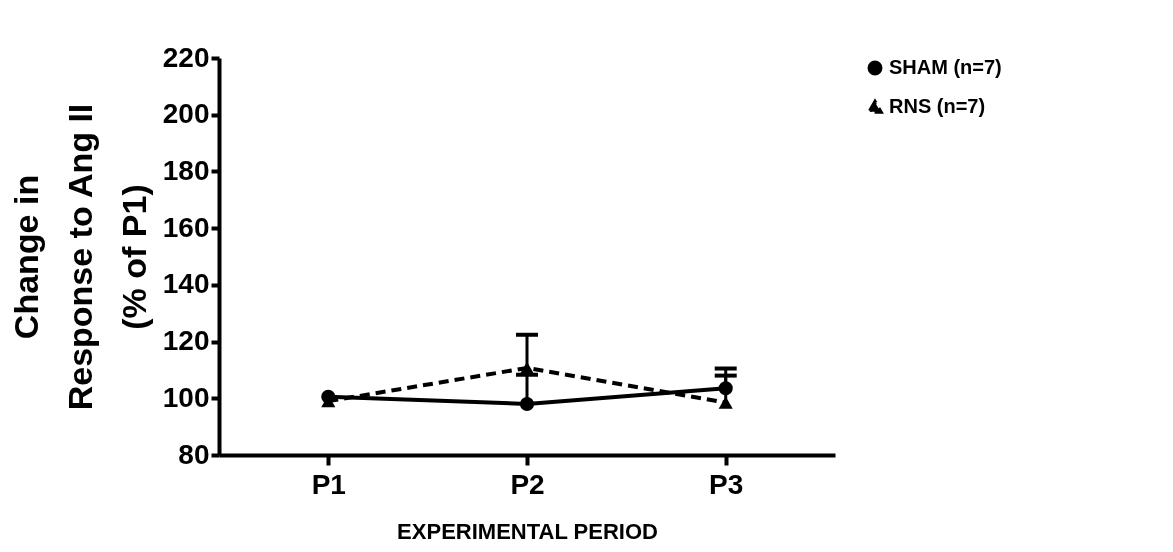 The height and width of the screenshot is (552, 1173). Describe the element at coordinates (186, 341) in the screenshot. I see `y-tick-label: 120` at that location.